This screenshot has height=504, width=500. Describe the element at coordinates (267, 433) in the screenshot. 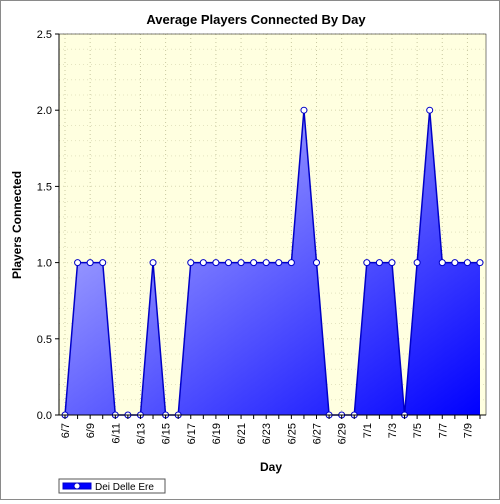

I see `x-tick-label: 6/23` at that location.